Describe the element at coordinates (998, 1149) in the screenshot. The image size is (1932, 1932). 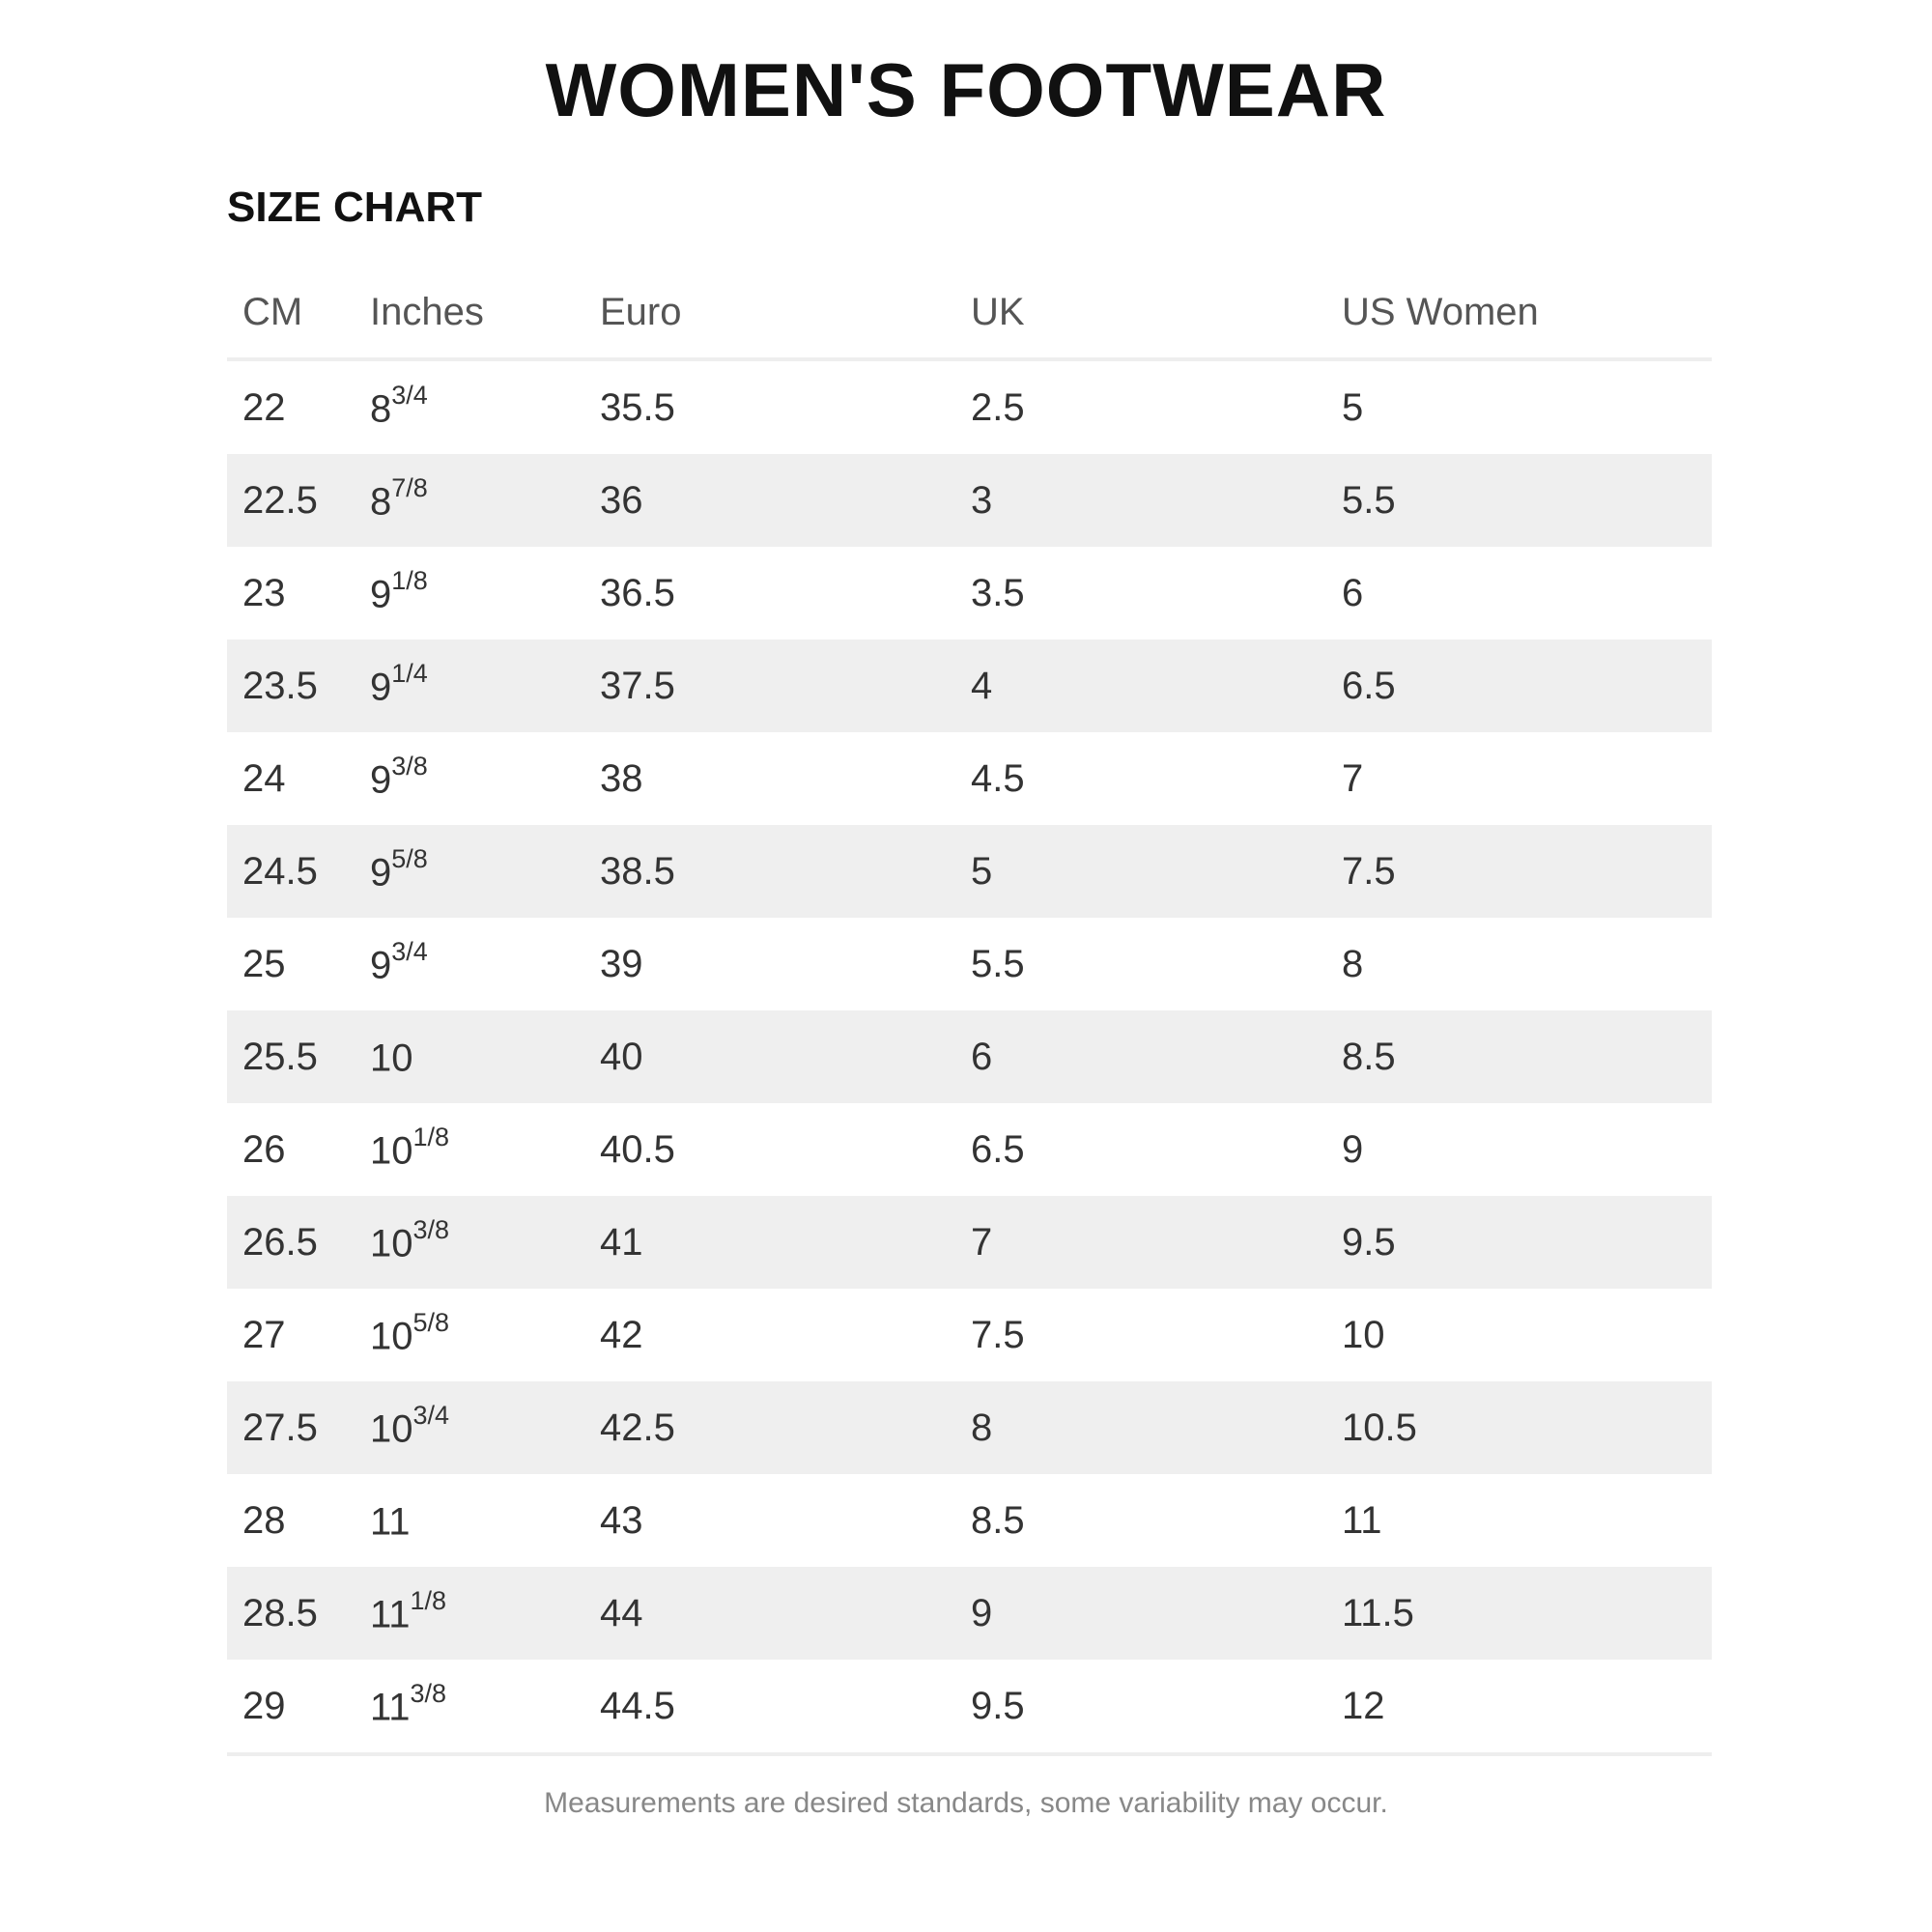
I see `cell-uk: 6.5` at that location.